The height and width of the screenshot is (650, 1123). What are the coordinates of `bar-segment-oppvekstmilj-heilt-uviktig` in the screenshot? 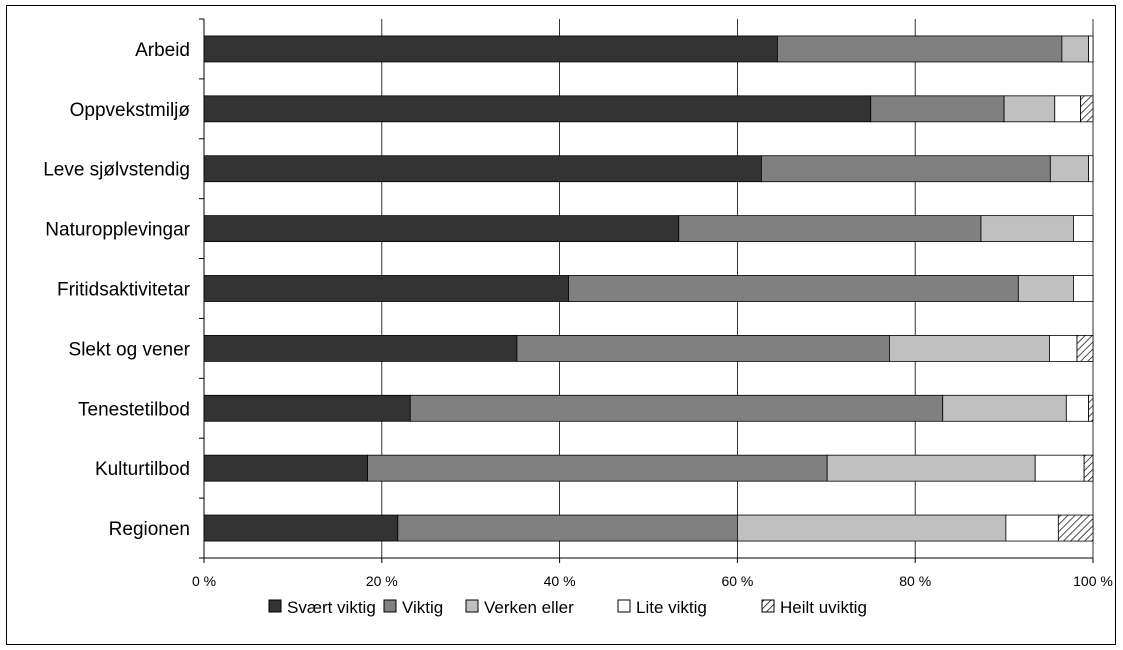 It's located at (1087, 109).